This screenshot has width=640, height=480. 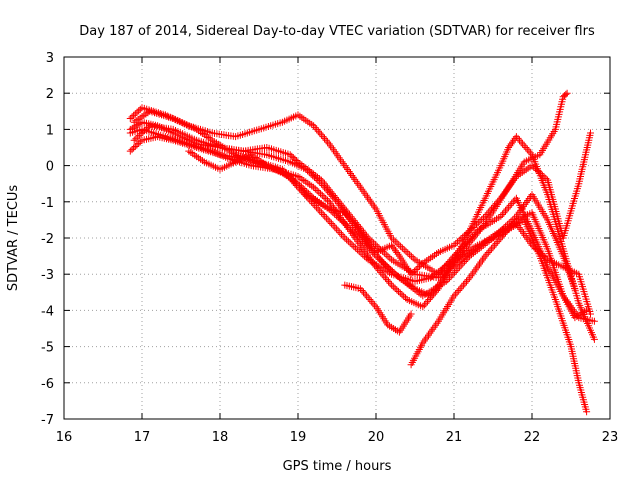 I want to click on x-axis-label: GPS time / hours, so click(x=337, y=466).